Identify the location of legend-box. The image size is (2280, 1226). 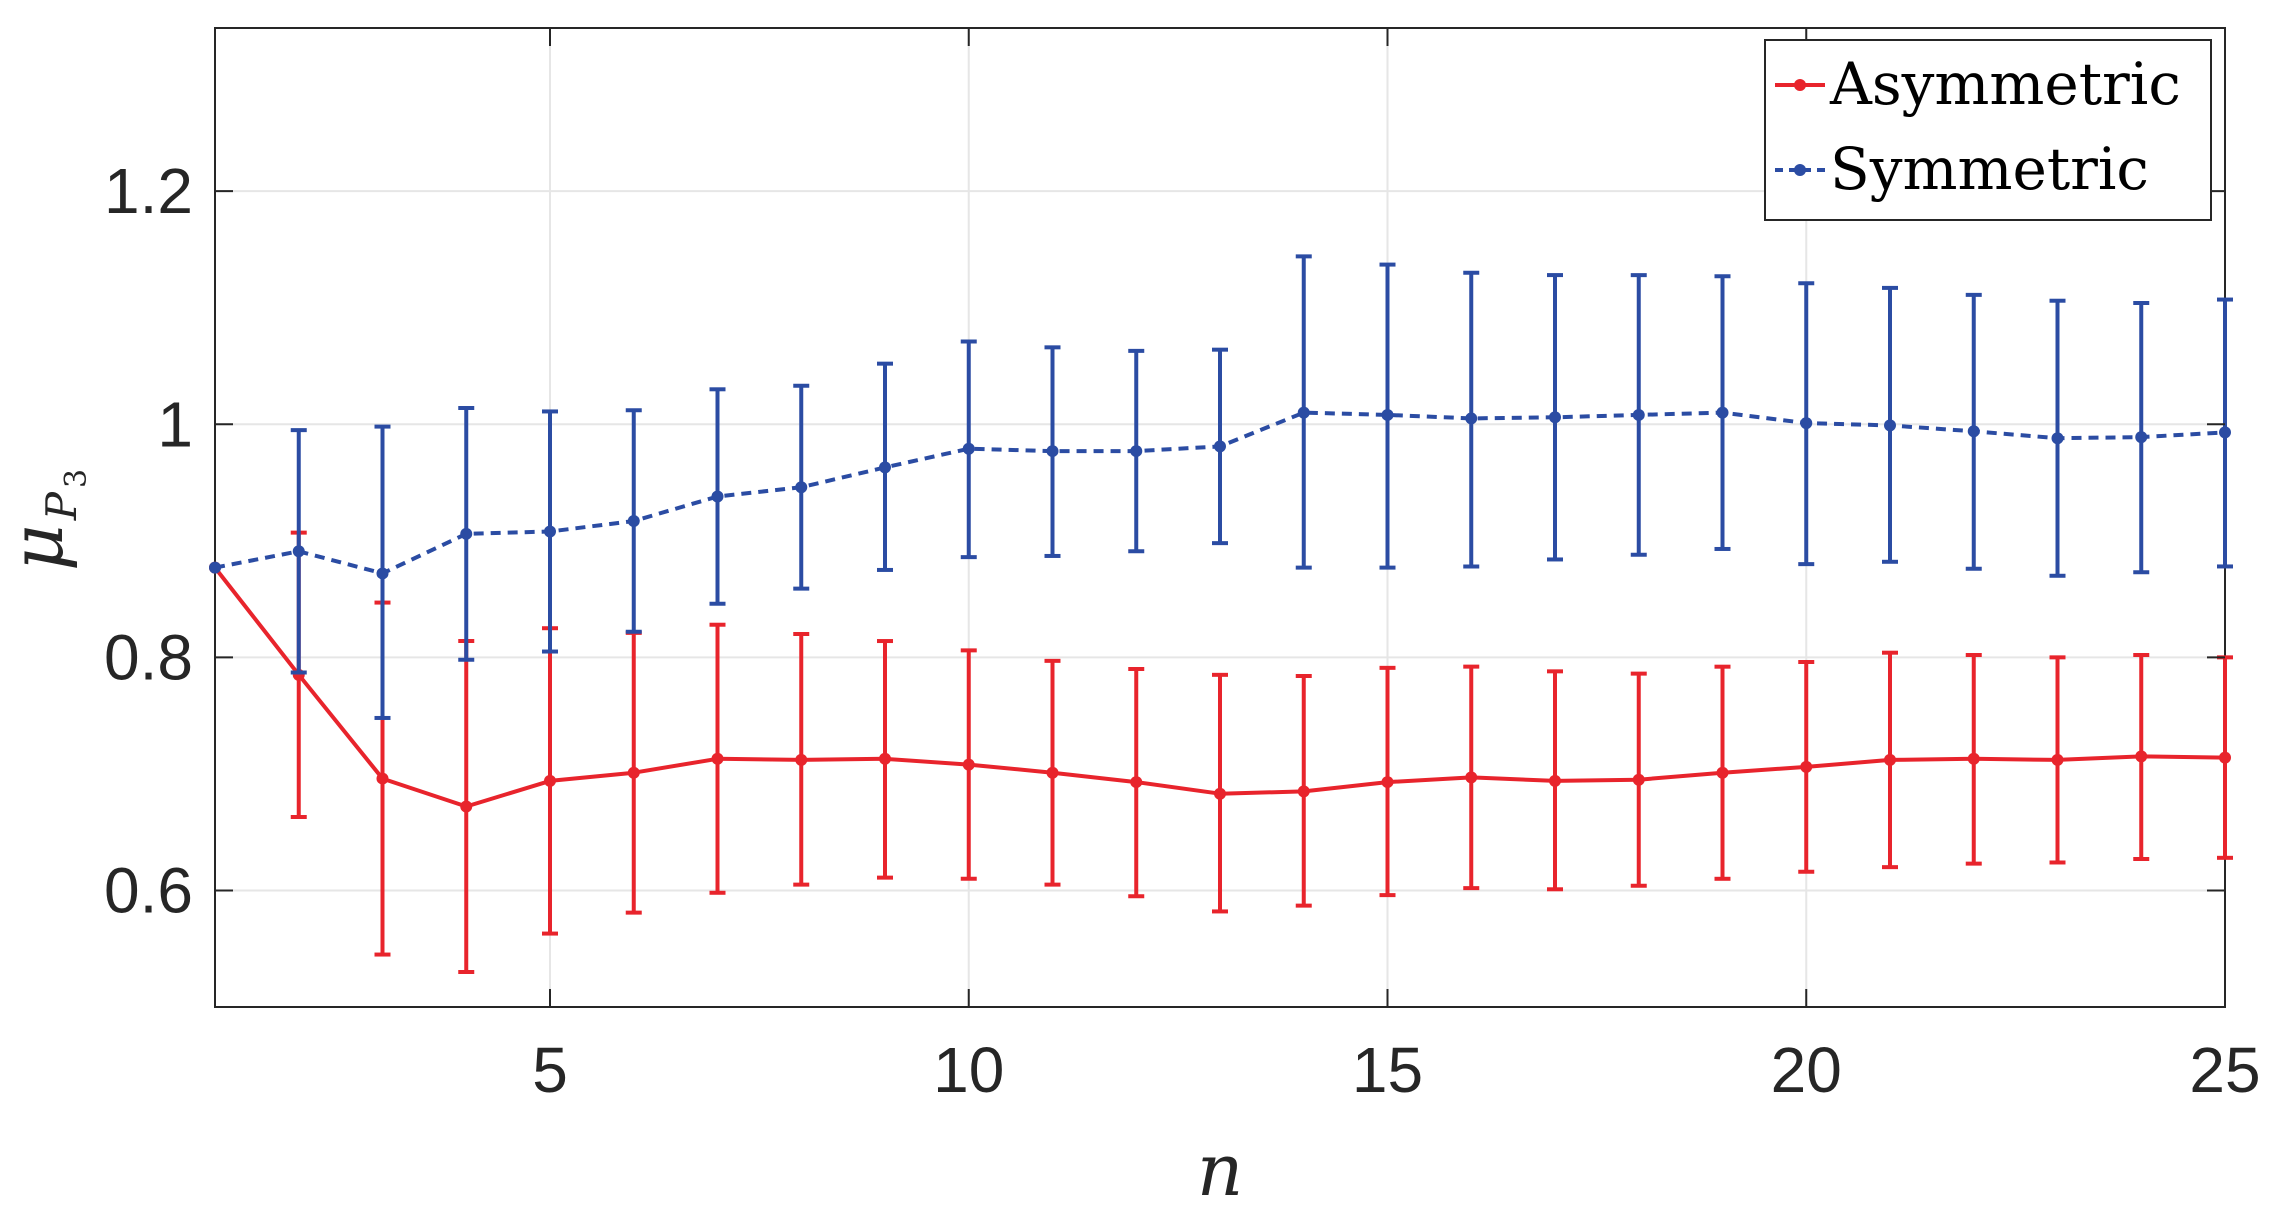
(1988, 130).